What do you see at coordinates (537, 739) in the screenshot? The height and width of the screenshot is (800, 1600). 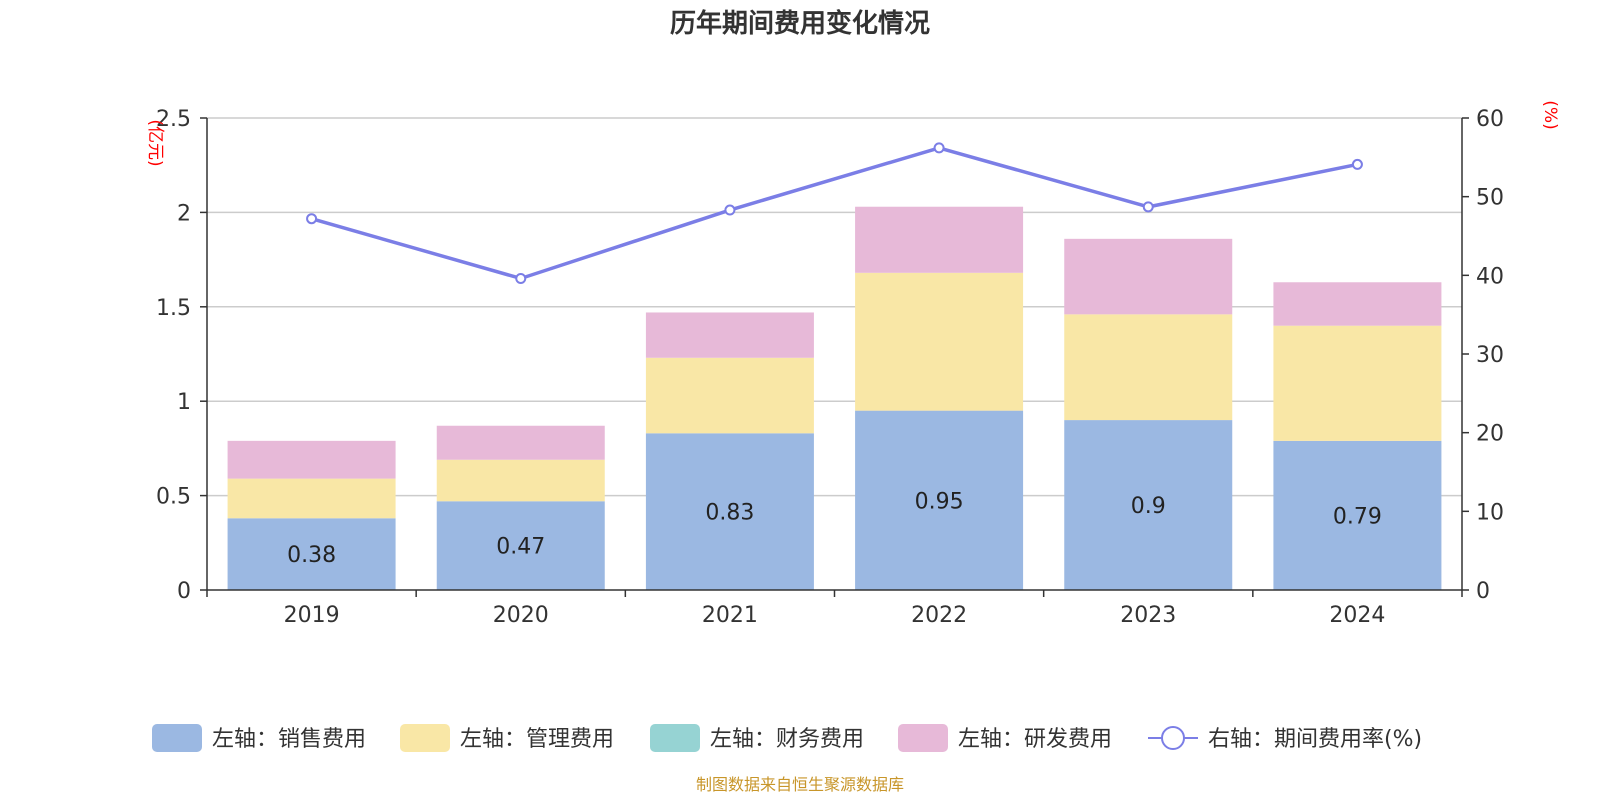 I see `legend-label: 左轴：管理费用` at bounding box center [537, 739].